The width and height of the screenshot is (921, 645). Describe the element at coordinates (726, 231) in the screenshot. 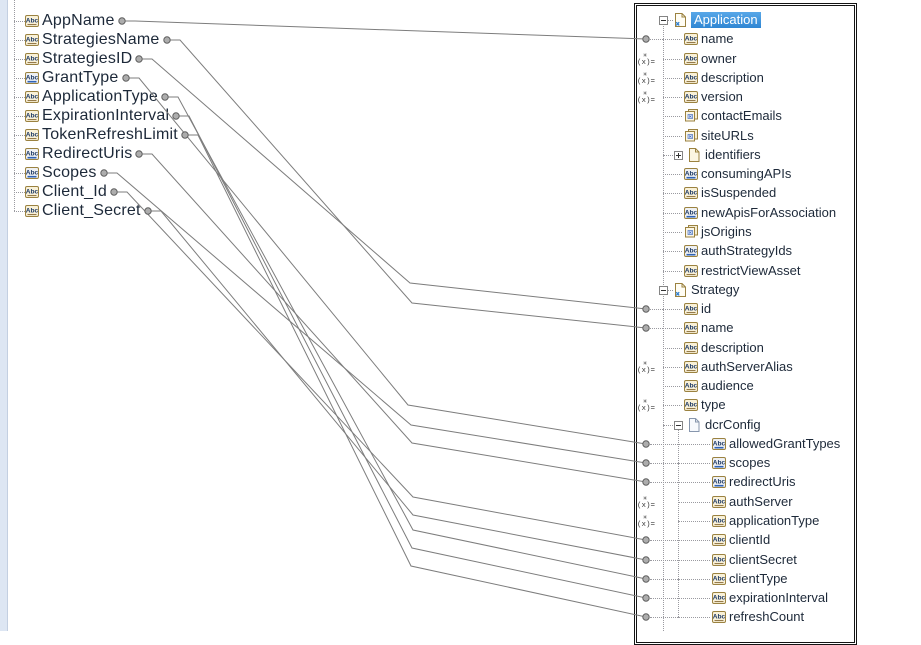

I see `tree-node-label: jsOrigins` at that location.